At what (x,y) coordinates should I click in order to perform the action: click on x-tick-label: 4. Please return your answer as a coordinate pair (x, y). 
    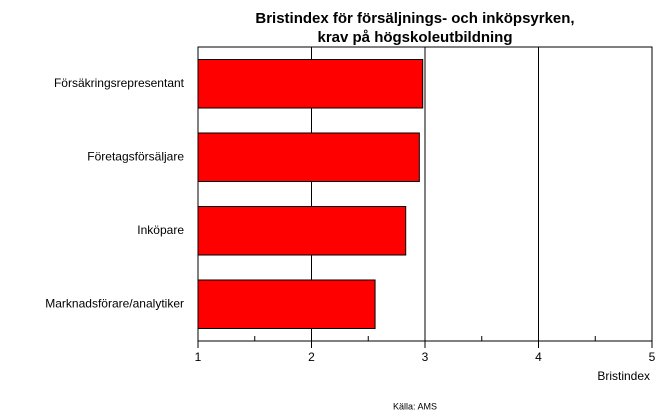
    Looking at the image, I should click on (538, 357).